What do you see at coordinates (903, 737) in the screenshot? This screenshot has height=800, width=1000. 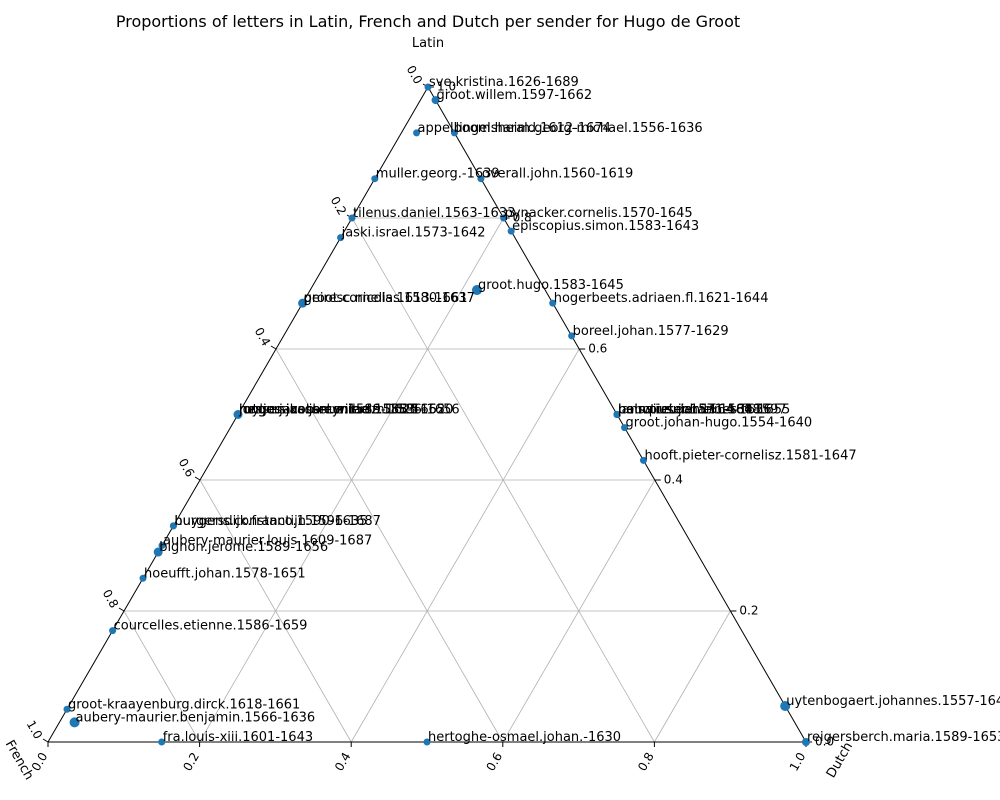 I see `data-label: reigersberch.maria.1589-1653` at bounding box center [903, 737].